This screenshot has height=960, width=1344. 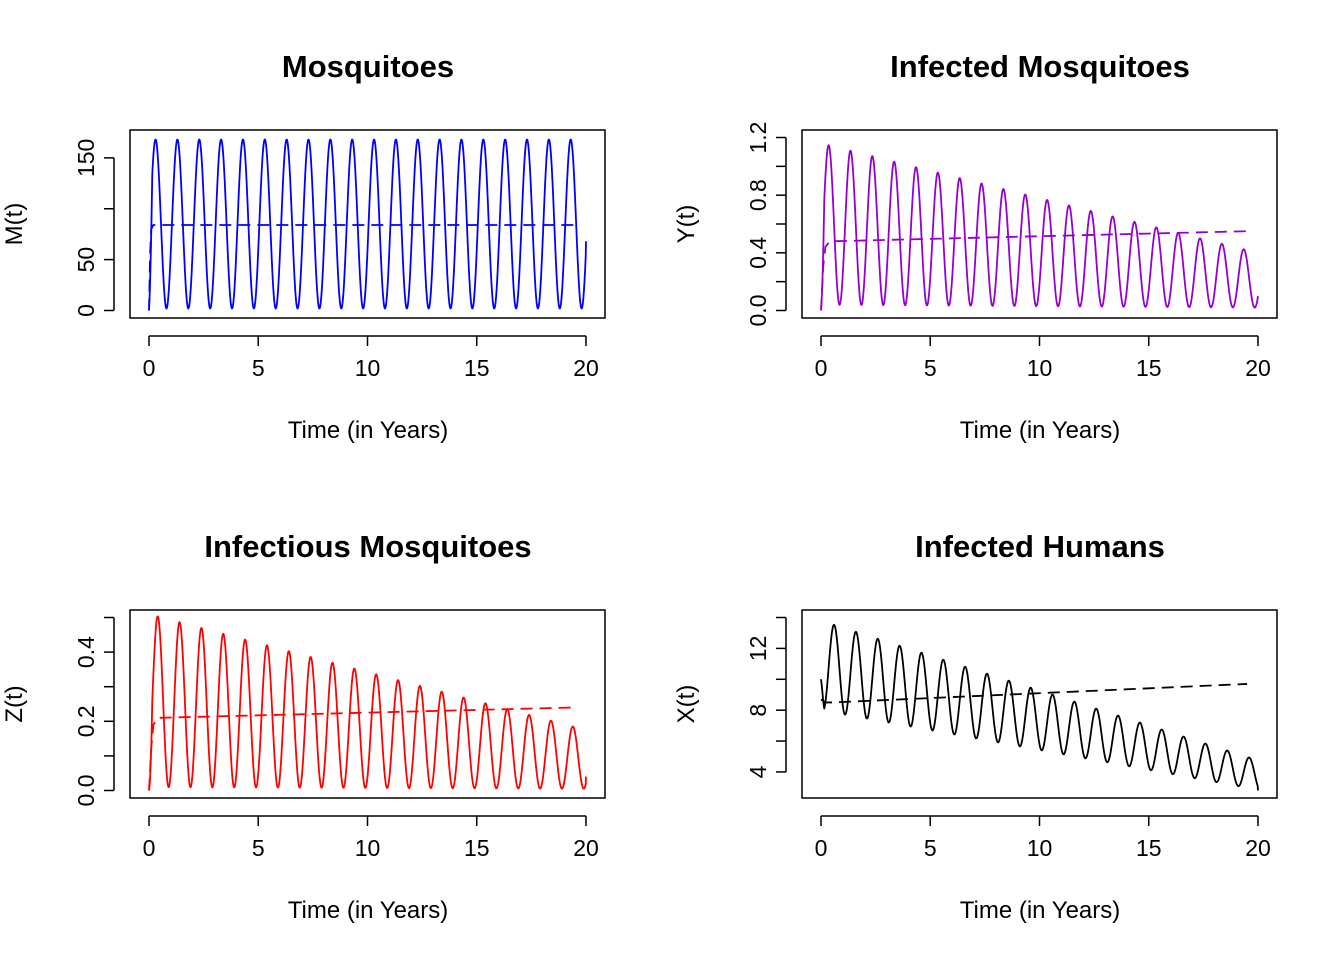 I want to click on panel-infectious-mosquitoes-plot-frame, so click(x=367, y=704).